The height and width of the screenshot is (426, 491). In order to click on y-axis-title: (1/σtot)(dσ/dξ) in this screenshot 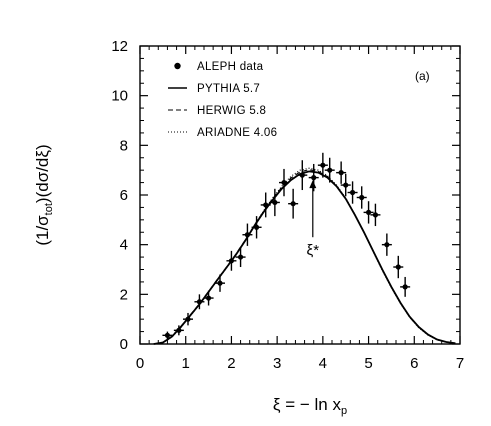, I will do `click(44, 194)`.